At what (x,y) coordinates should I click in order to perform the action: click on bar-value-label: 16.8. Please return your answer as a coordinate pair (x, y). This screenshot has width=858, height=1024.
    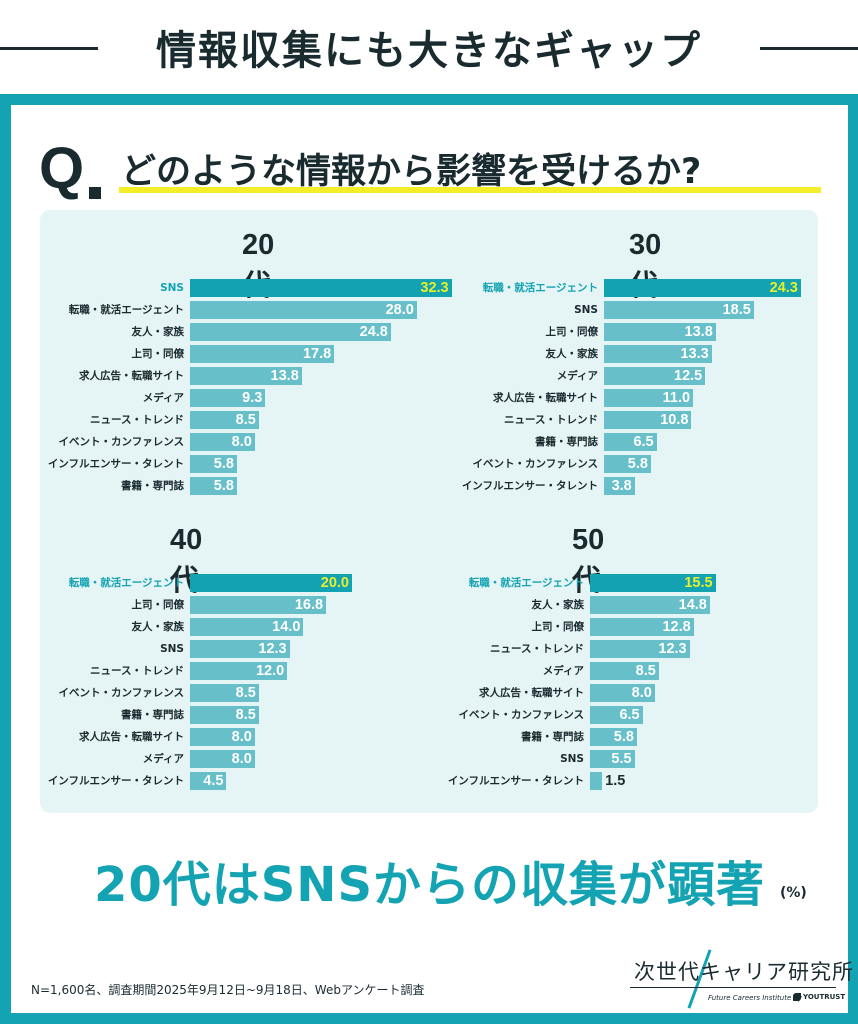
    Looking at the image, I should click on (309, 605).